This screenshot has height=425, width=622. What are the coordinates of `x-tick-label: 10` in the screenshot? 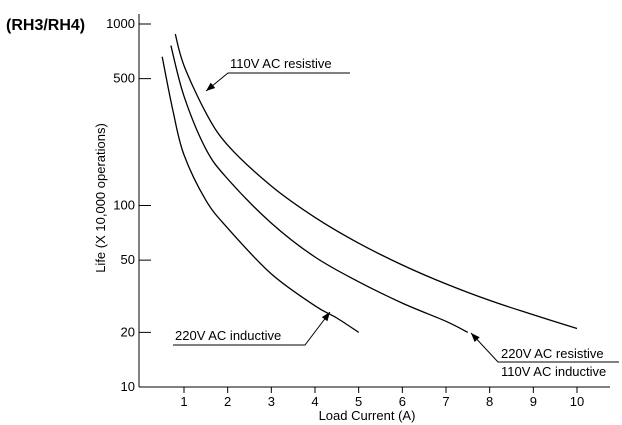 It's located at (577, 401).